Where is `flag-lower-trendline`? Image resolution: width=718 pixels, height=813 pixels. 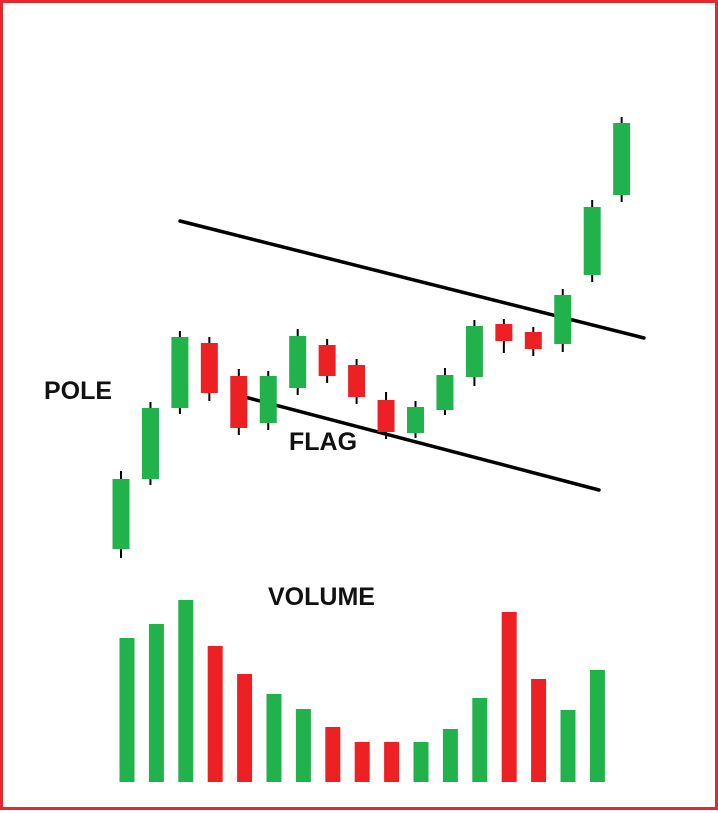 flag-lower-trendline is located at coordinates (420, 443).